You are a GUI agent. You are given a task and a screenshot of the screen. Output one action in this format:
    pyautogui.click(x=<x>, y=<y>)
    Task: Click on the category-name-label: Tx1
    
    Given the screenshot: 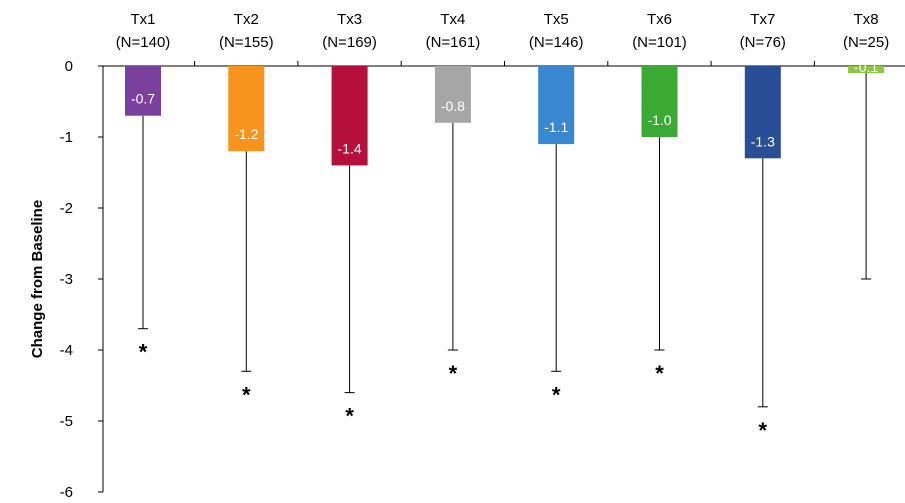 What is the action you would take?
    pyautogui.click(x=142, y=19)
    